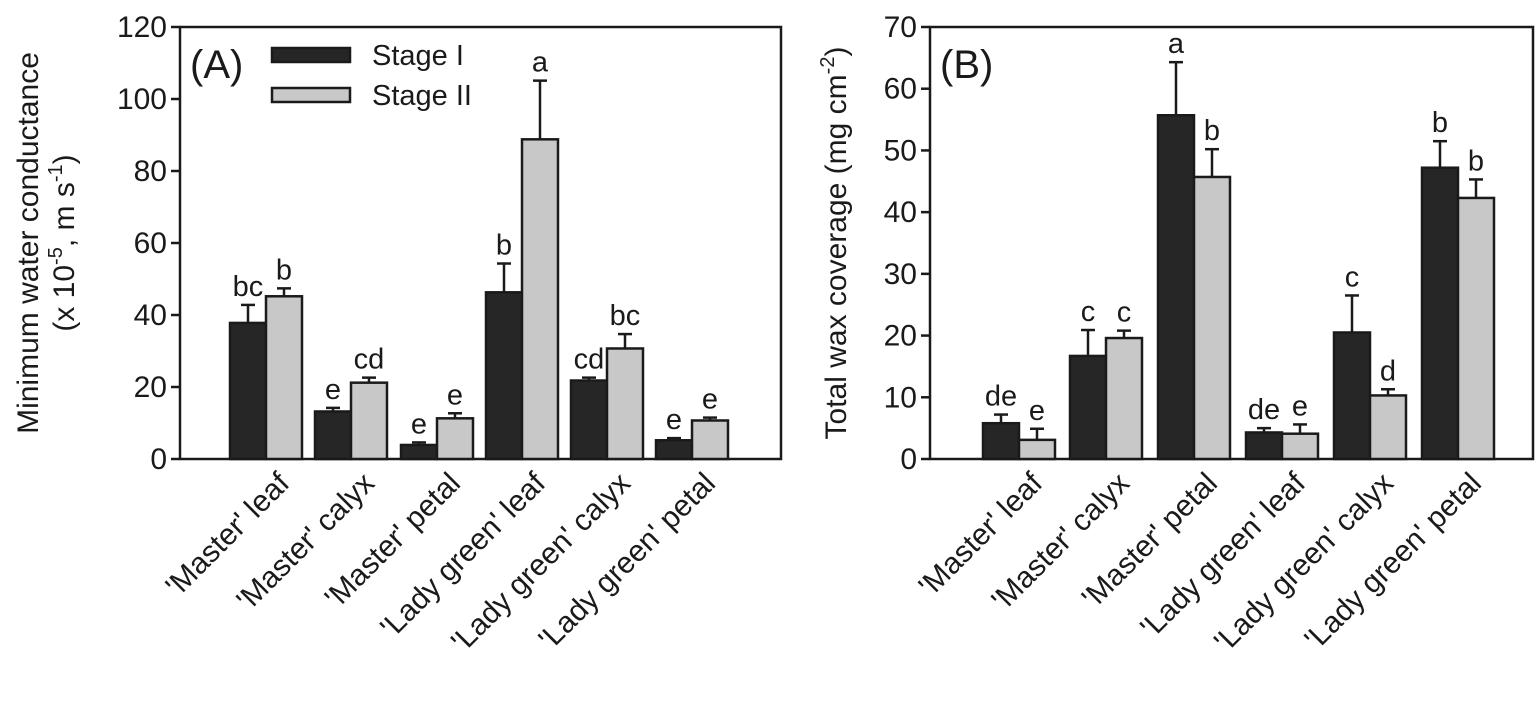 The width and height of the screenshot is (1538, 709). Describe the element at coordinates (216, 65) in the screenshot. I see `panel-label: (A)` at that location.